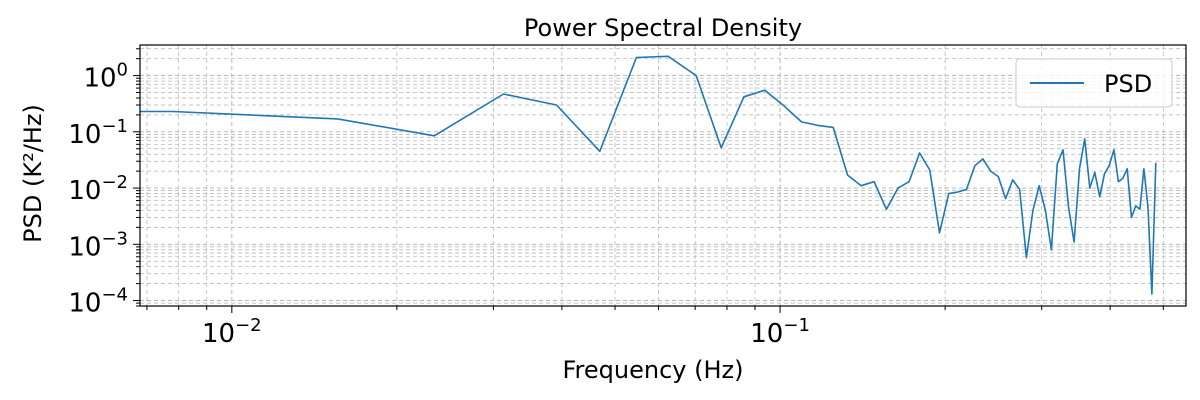 This screenshot has height=400, width=1200. I want to click on x-axis-title: Frequency (Hz), so click(653, 370).